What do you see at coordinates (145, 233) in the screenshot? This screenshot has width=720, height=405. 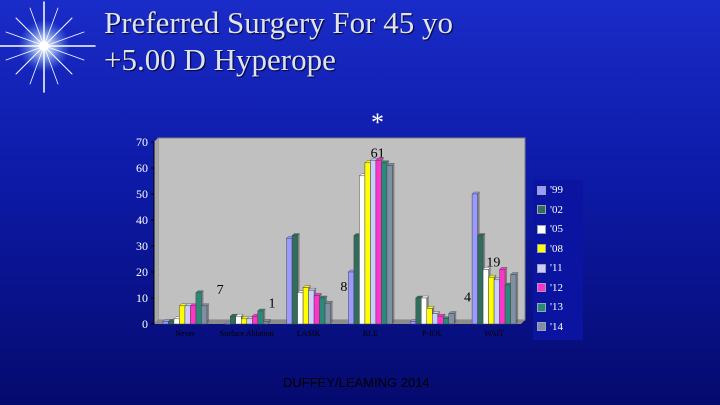 I see `y-axis: 0 10 20 30 40 50 60 70` at bounding box center [145, 233].